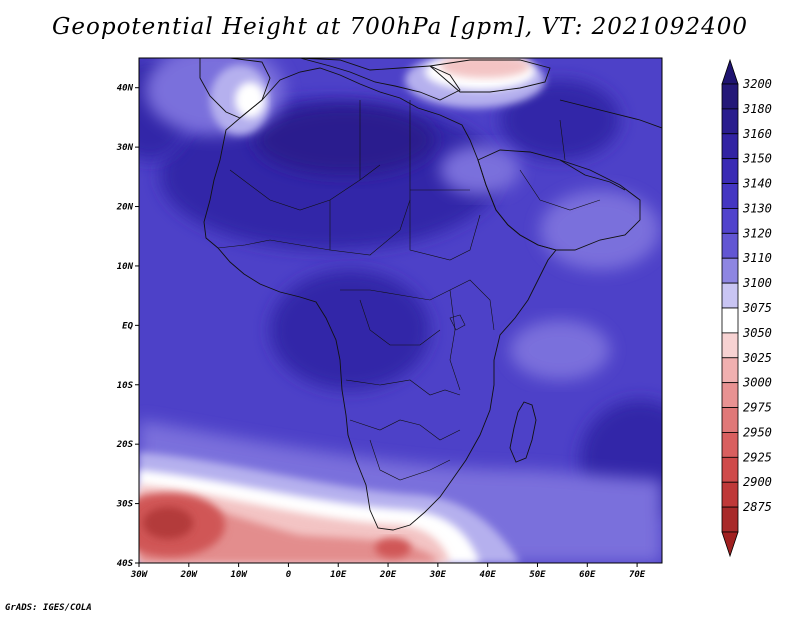 Image resolution: width=800 pixels, height=618 pixels. I want to click on italy-balkans, so click(380, 79).